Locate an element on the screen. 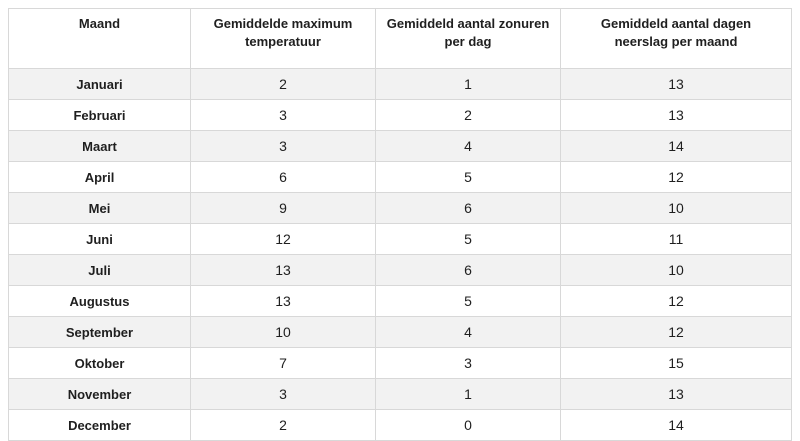 This screenshot has width=800, height=441. month-cell: September is located at coordinates (99, 332).